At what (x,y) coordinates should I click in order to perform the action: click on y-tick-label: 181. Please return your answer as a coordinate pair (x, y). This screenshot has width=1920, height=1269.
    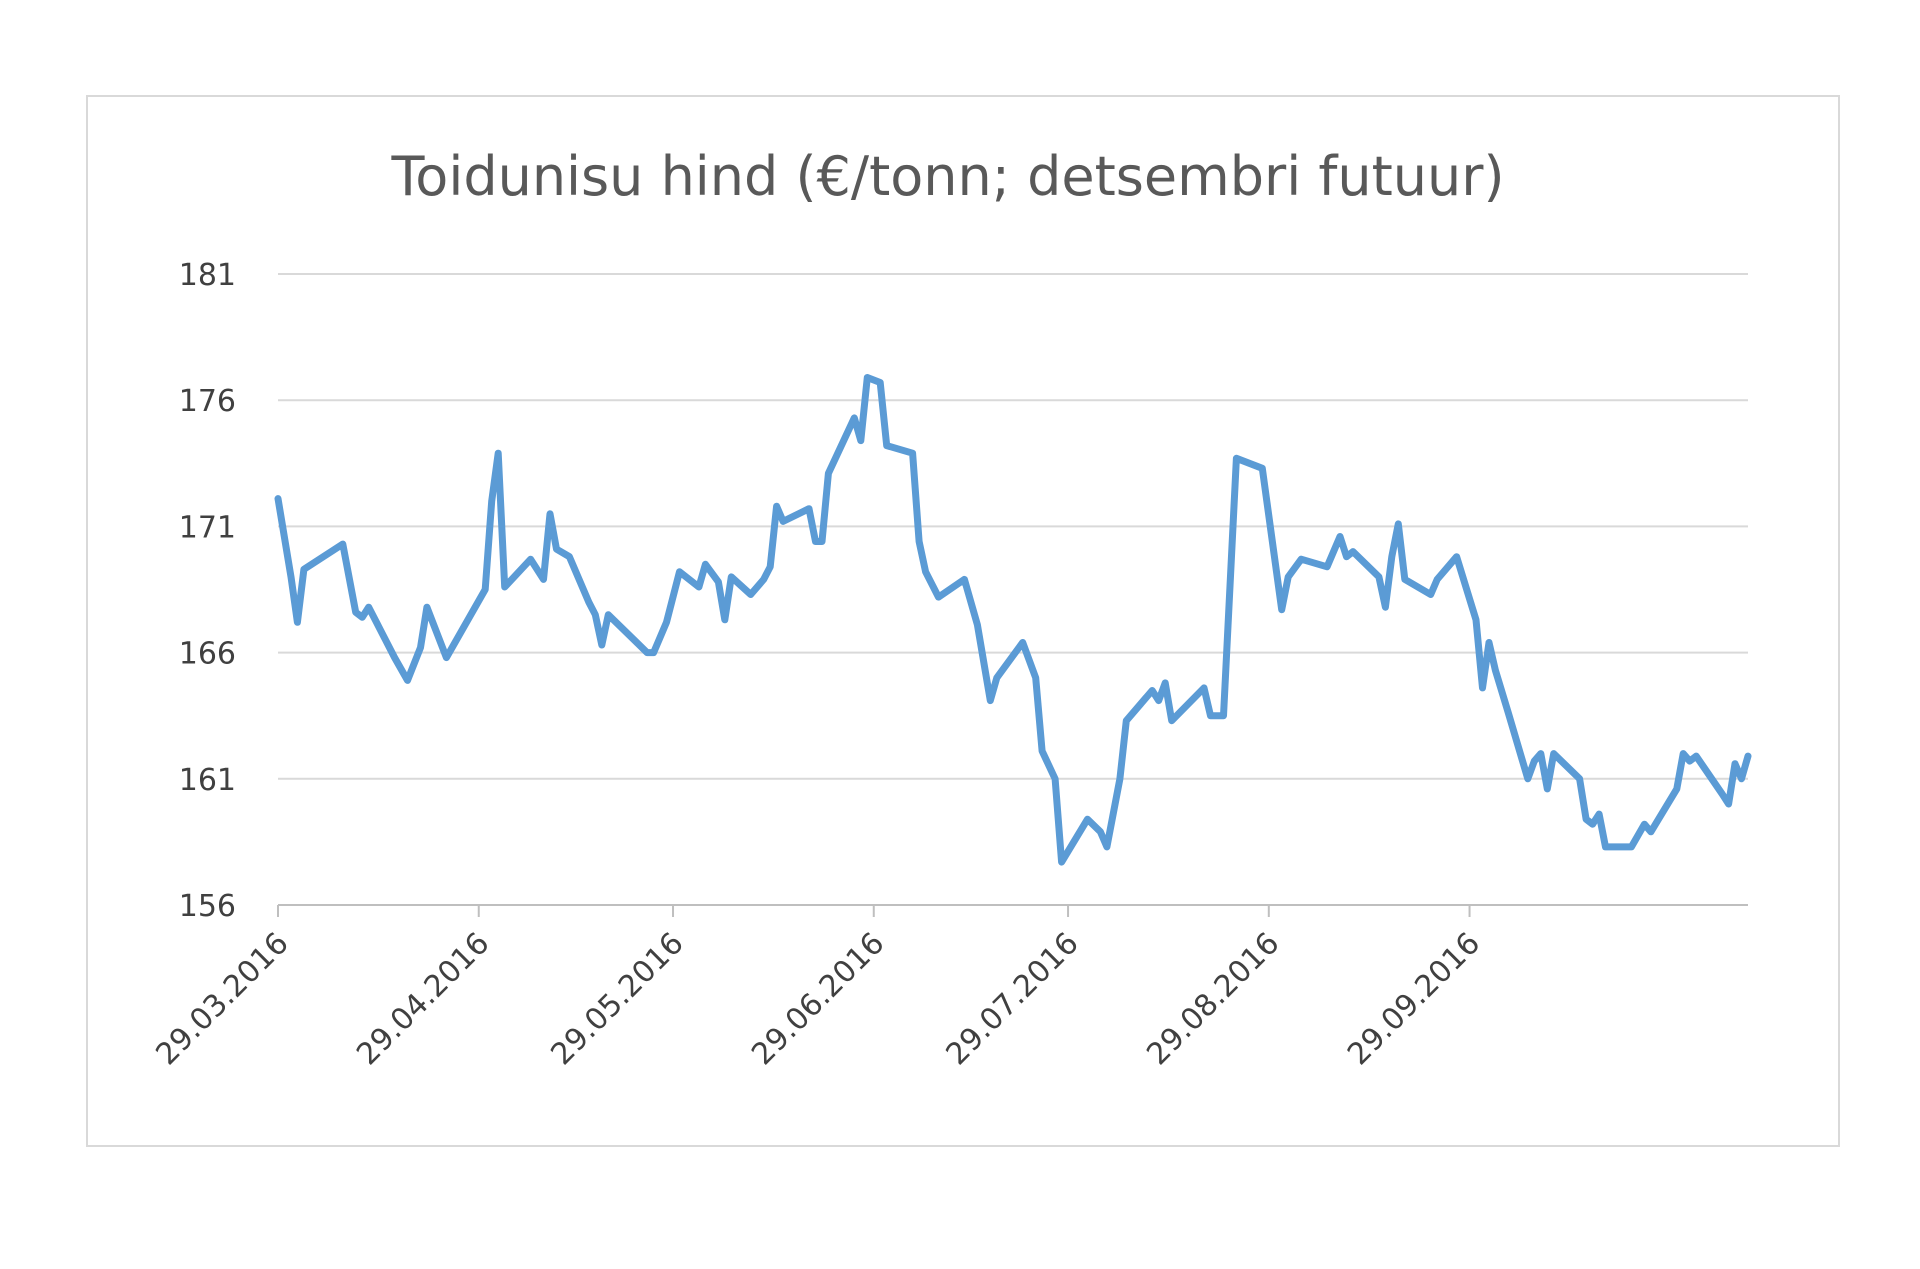
    Looking at the image, I should click on (207, 275).